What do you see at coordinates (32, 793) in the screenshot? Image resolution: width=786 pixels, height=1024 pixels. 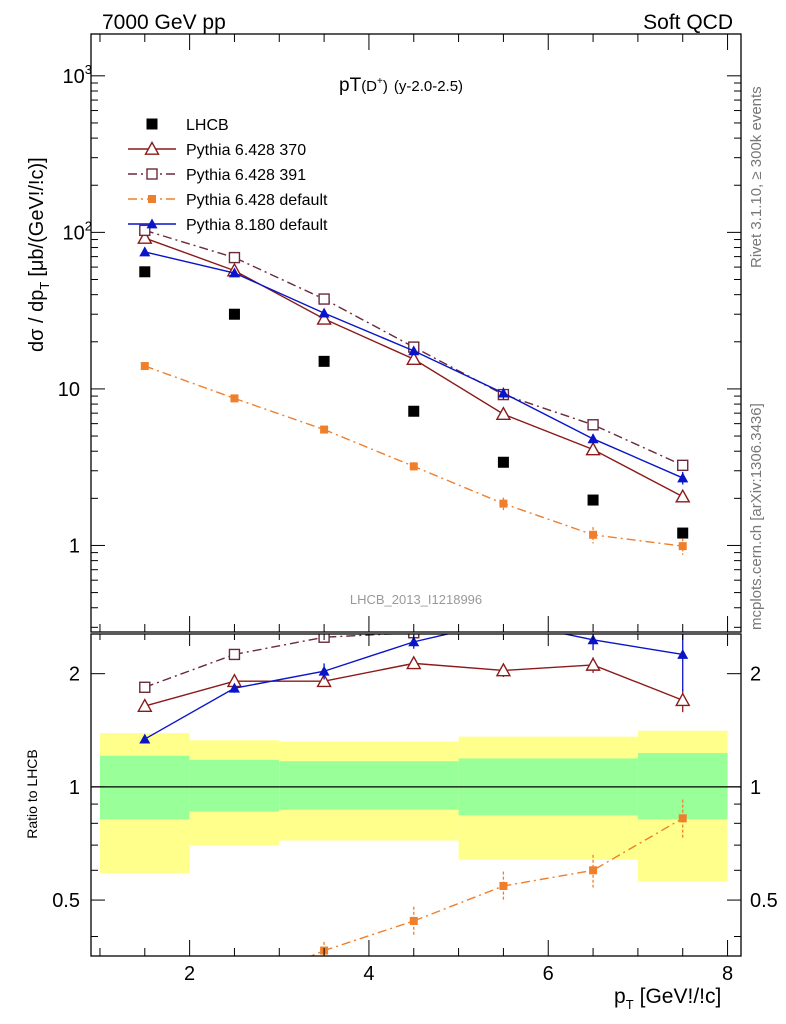 I see `ratio-y-axis-label: Ratio to LHCB` at bounding box center [32, 793].